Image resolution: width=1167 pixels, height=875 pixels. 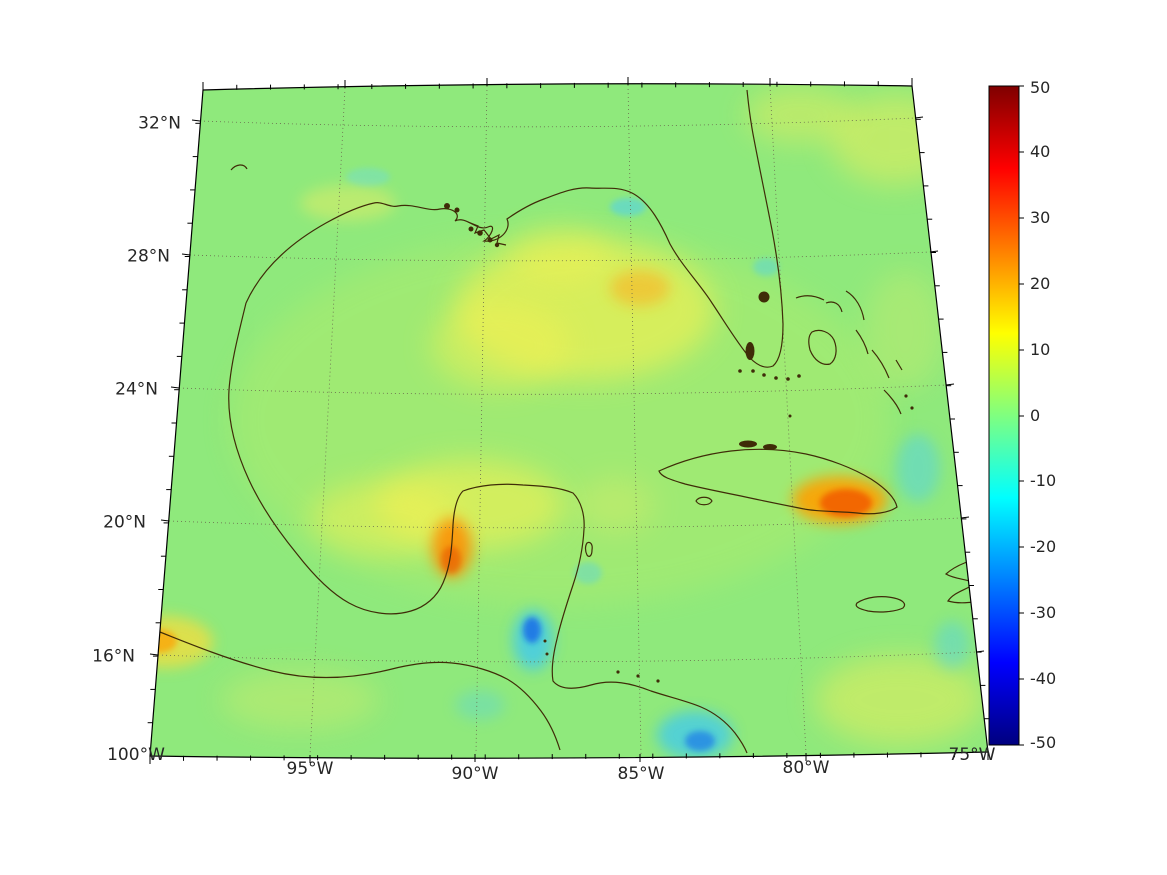 What do you see at coordinates (310, 769) in the screenshot?
I see `x-tick-label-95w: 95°W` at bounding box center [310, 769].